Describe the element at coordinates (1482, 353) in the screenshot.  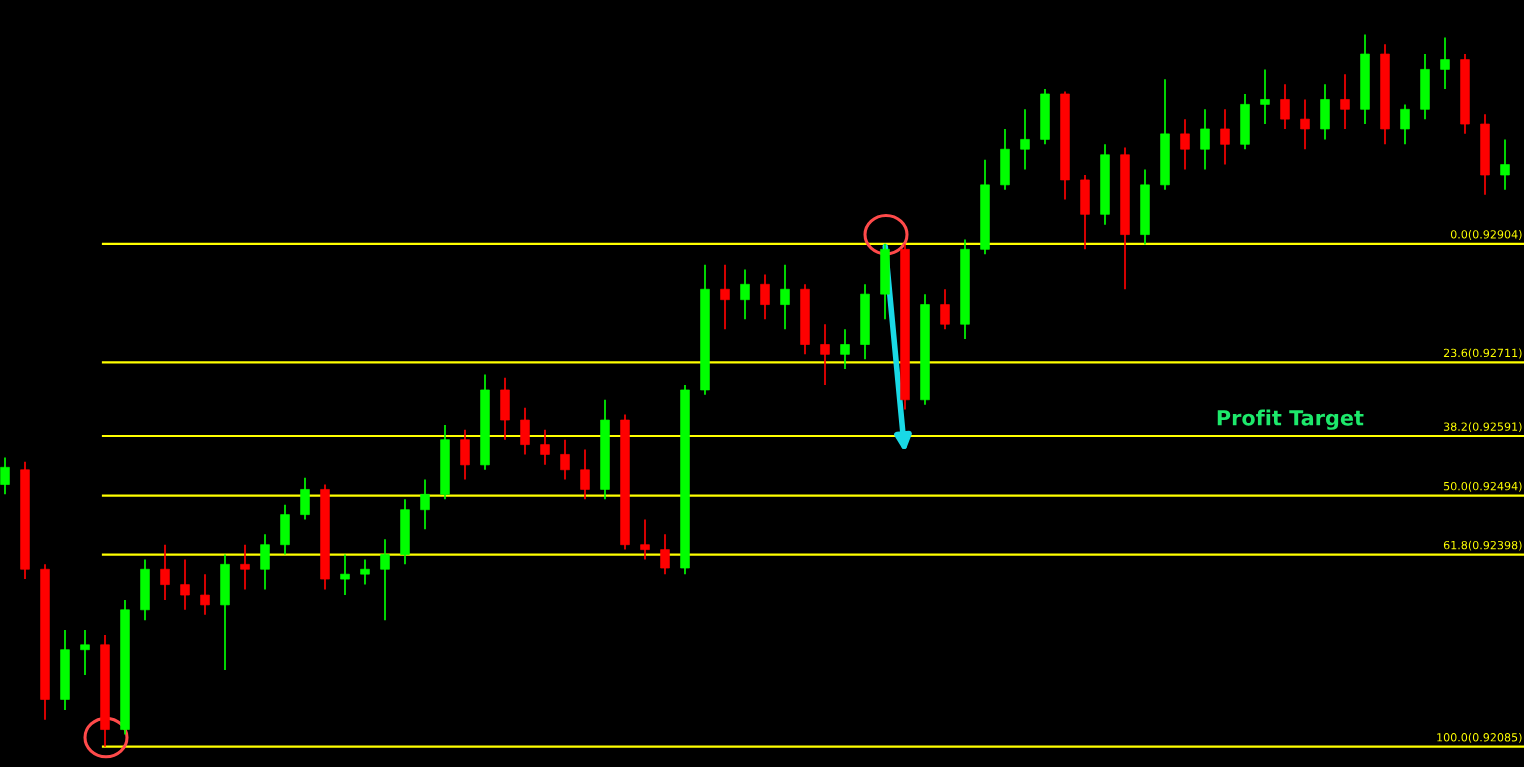
I see `ref-line-label: 23.6(0.92711)` at that location.